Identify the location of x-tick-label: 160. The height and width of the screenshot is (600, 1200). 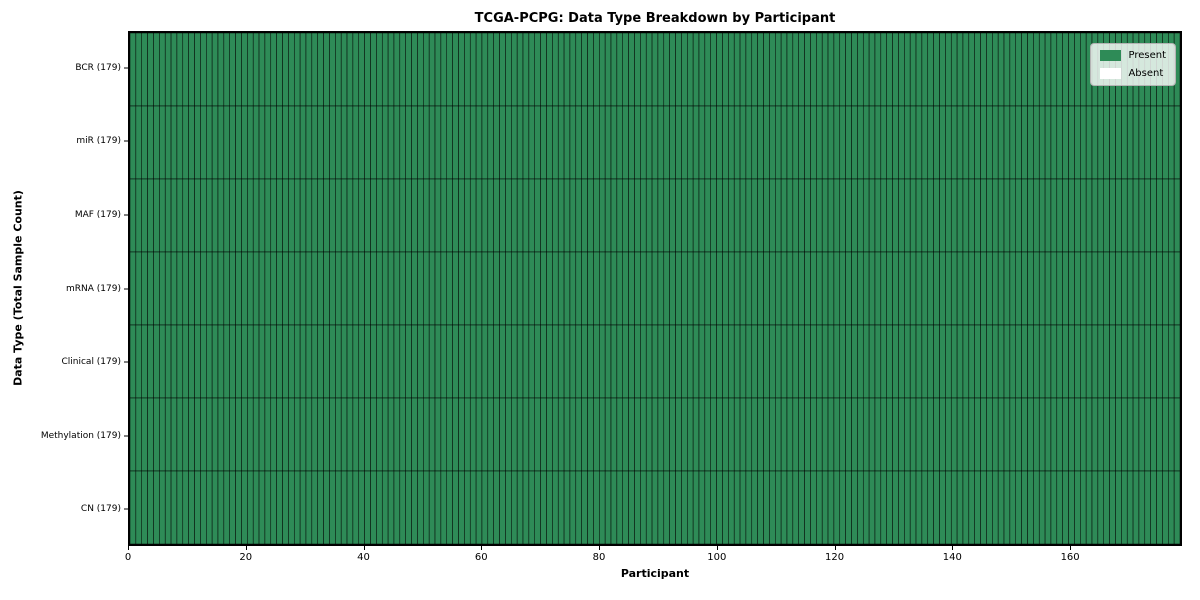
(1070, 557).